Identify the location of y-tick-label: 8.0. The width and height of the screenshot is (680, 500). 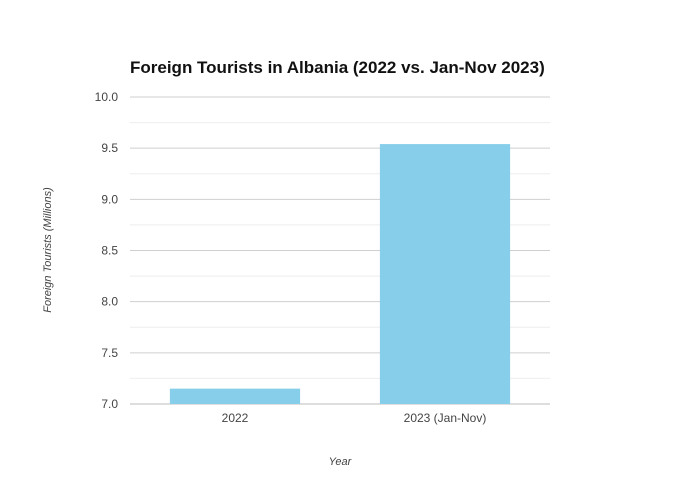
(109, 302).